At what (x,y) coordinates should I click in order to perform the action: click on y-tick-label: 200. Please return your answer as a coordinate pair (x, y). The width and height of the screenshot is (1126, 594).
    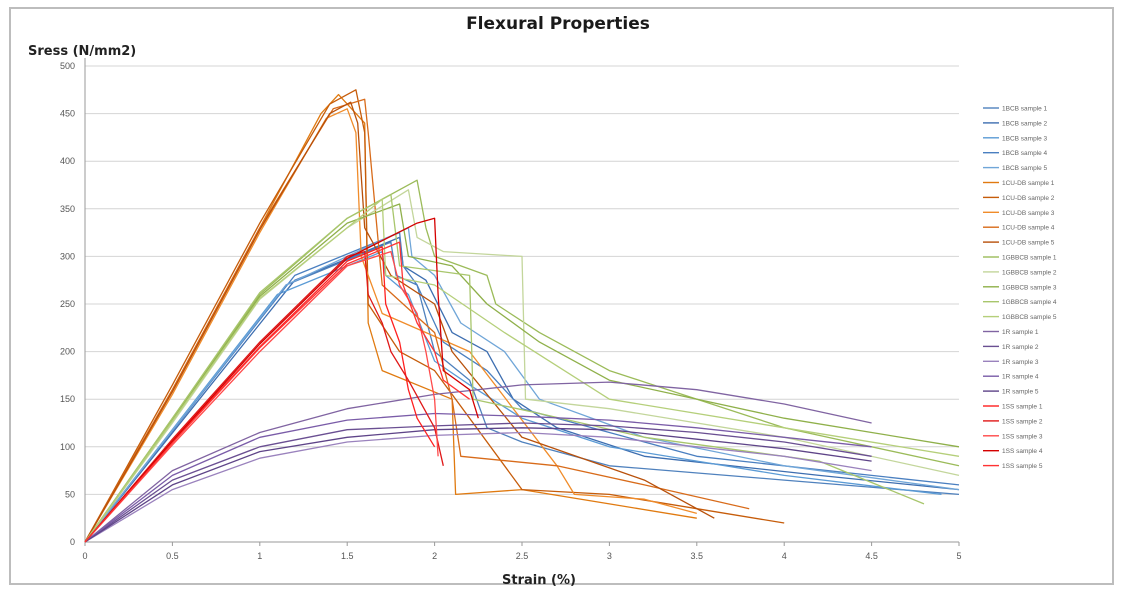
    Looking at the image, I should click on (67, 352).